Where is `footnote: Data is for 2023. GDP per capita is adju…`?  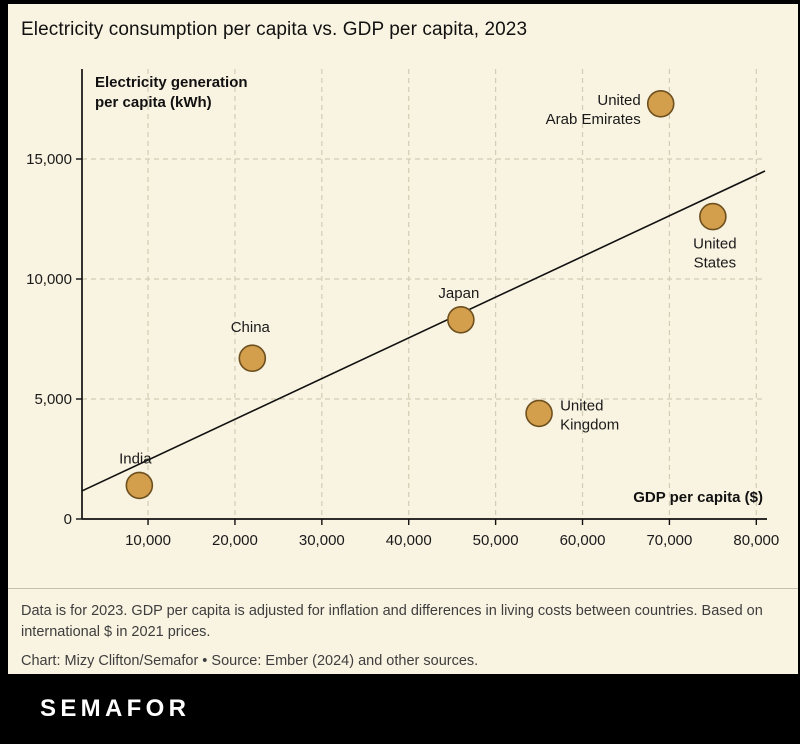
footnote: Data is for 2023. GDP per capita is adju… is located at coordinates (392, 622).